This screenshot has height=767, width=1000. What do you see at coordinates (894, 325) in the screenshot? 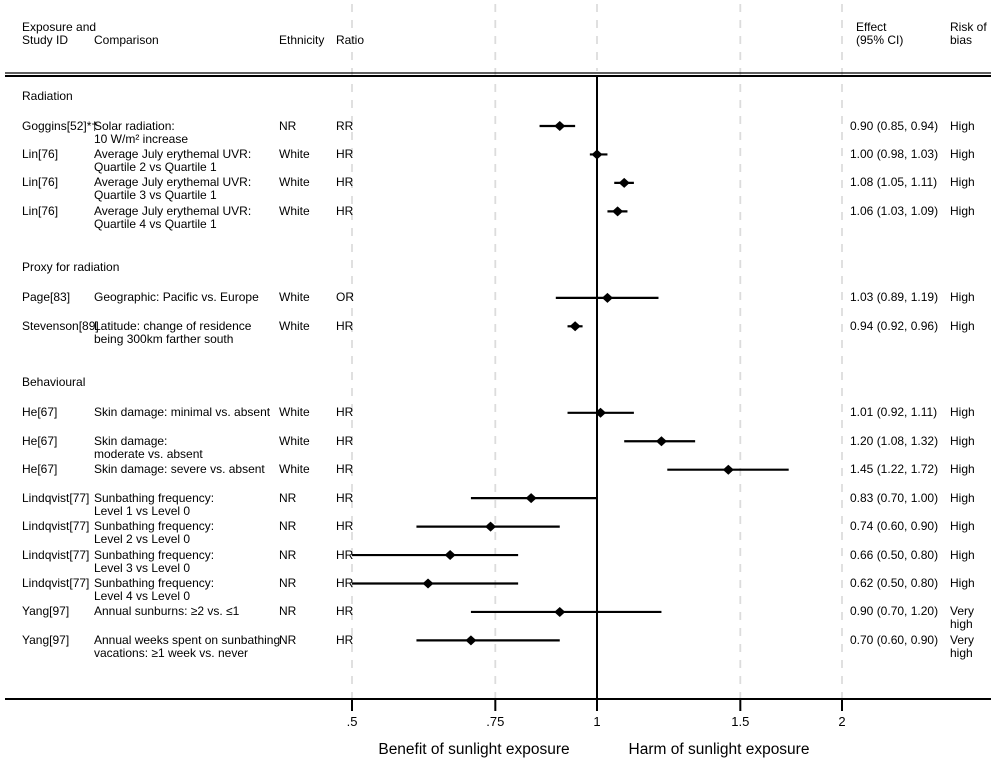
I see `row-effect-ci: 0.94 (0.92, 0.96)` at bounding box center [894, 325].